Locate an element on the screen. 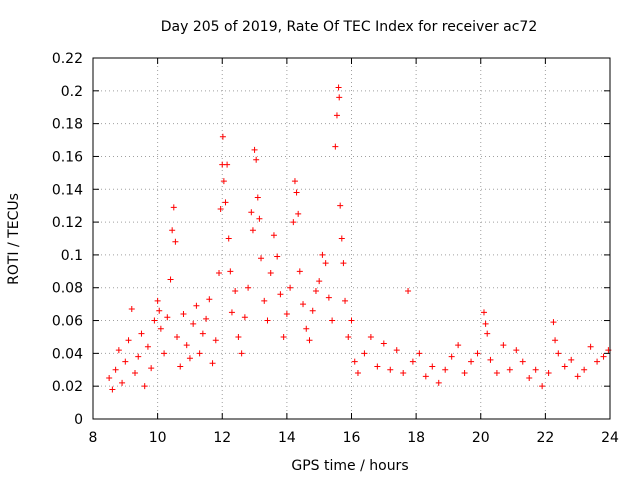 This screenshot has width=640, height=480. x-tick-label: 10 is located at coordinates (158, 438).